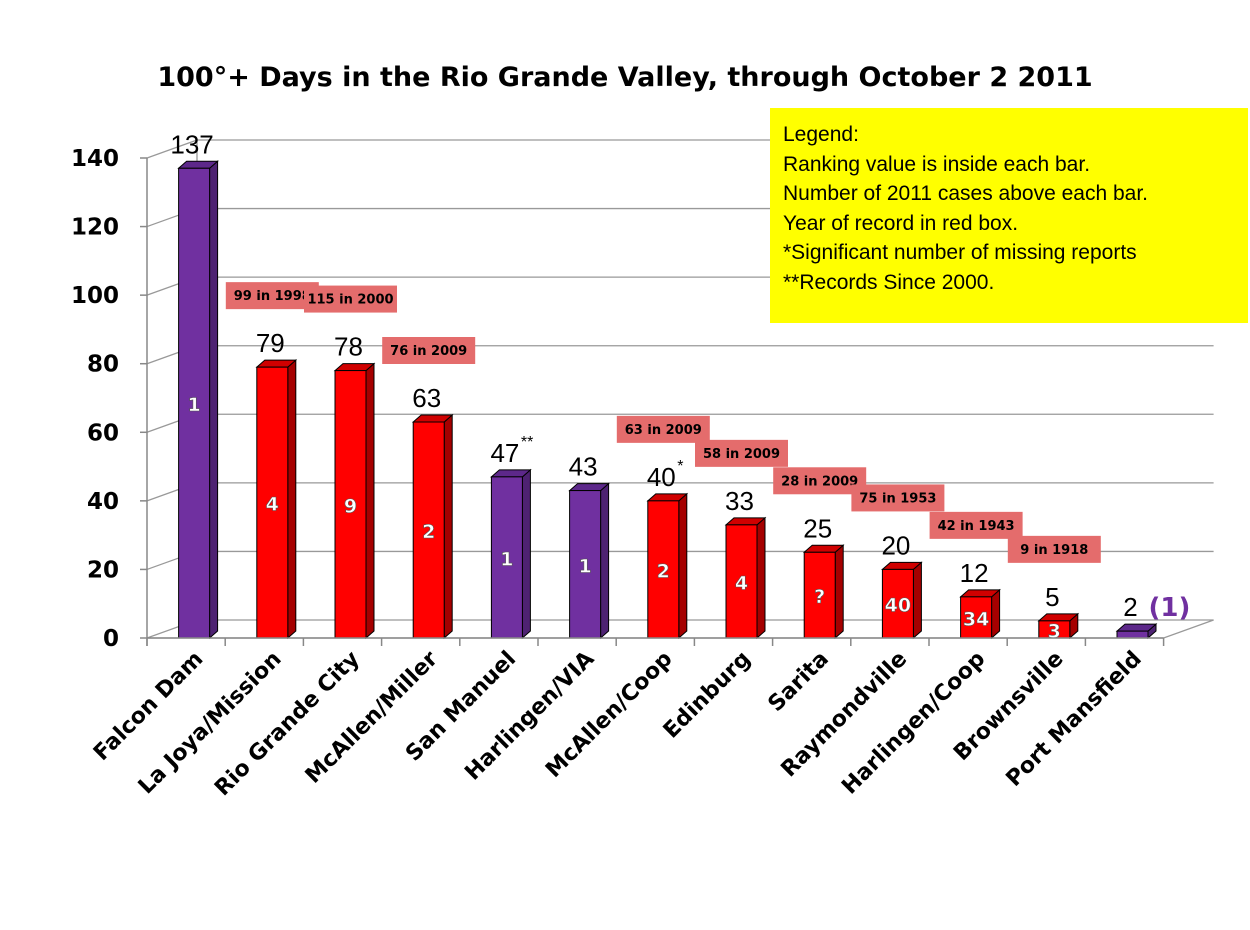 Image resolution: width=1250 pixels, height=930 pixels. Describe the element at coordinates (745, 578) in the screenshot. I see `bar-edinburg: 4` at that location.